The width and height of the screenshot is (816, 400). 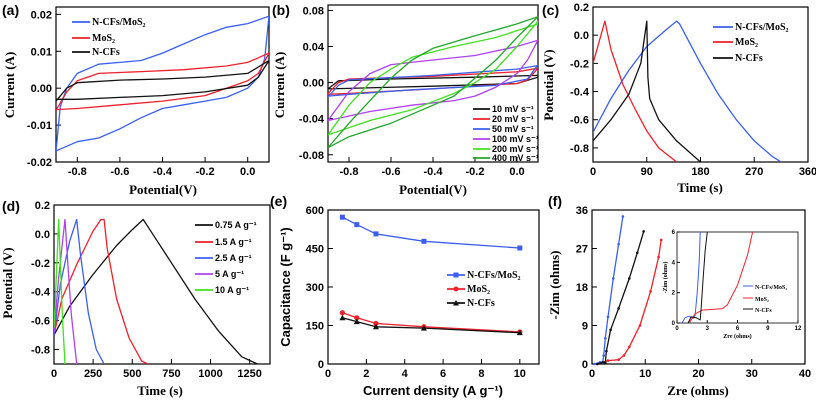 I want to click on x-tick-label: 500, so click(x=132, y=374).